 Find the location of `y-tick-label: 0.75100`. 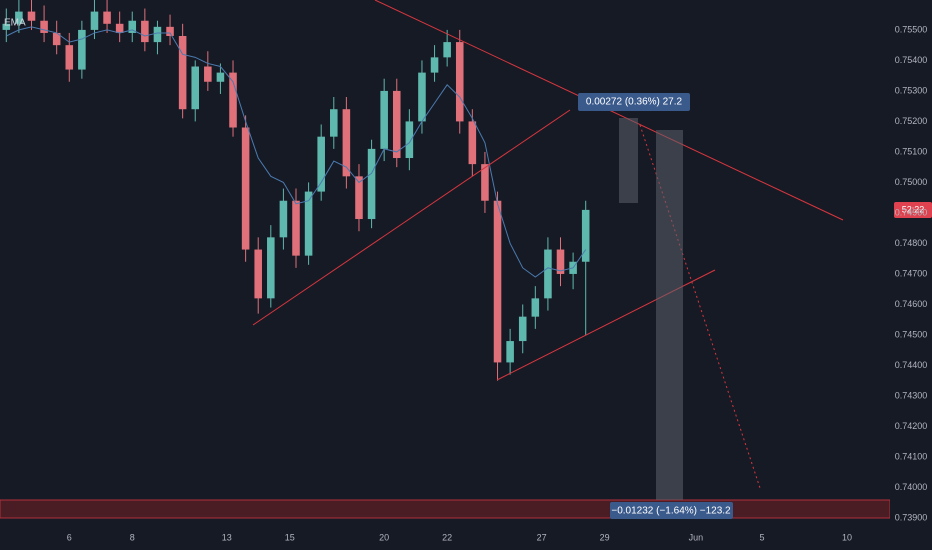

y-tick-label: 0.75100 is located at coordinates (911, 151).